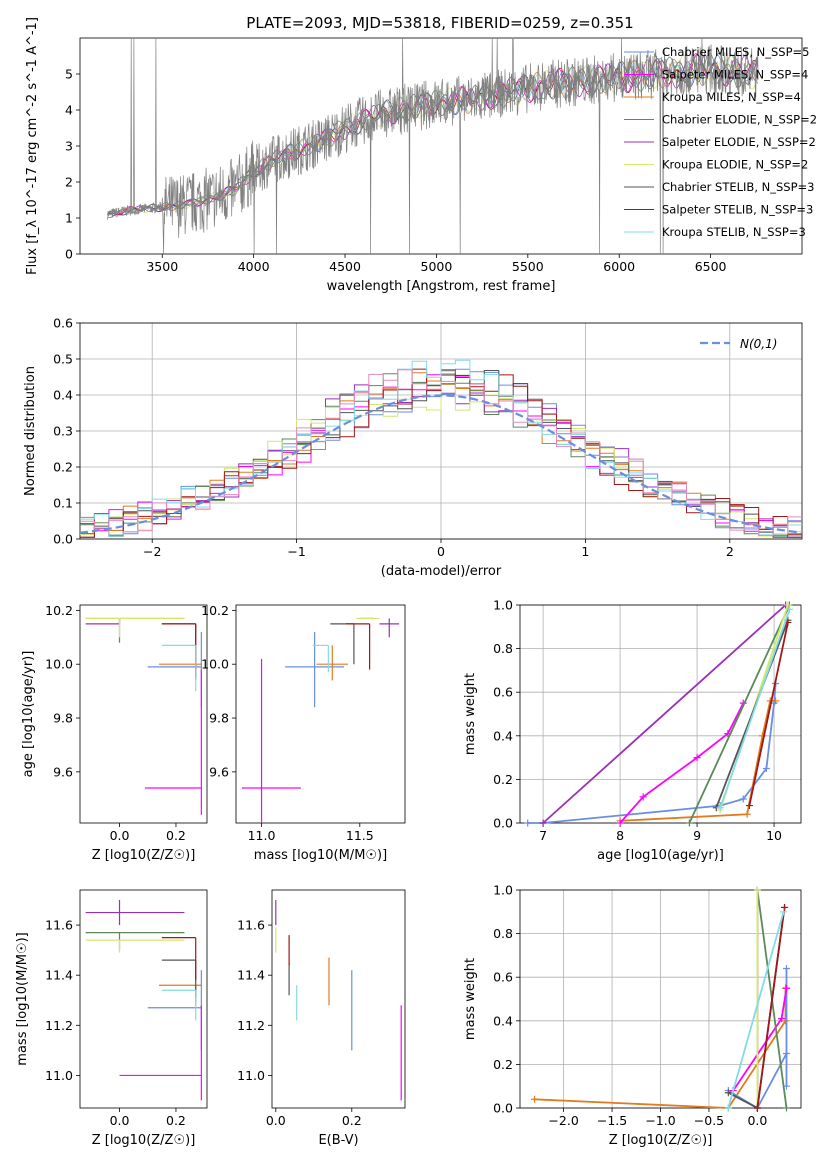 Image resolution: width=819 pixels, height=1170 pixels. Describe the element at coordinates (585, 551) in the screenshot. I see `x-tick-label: 1` at that location.